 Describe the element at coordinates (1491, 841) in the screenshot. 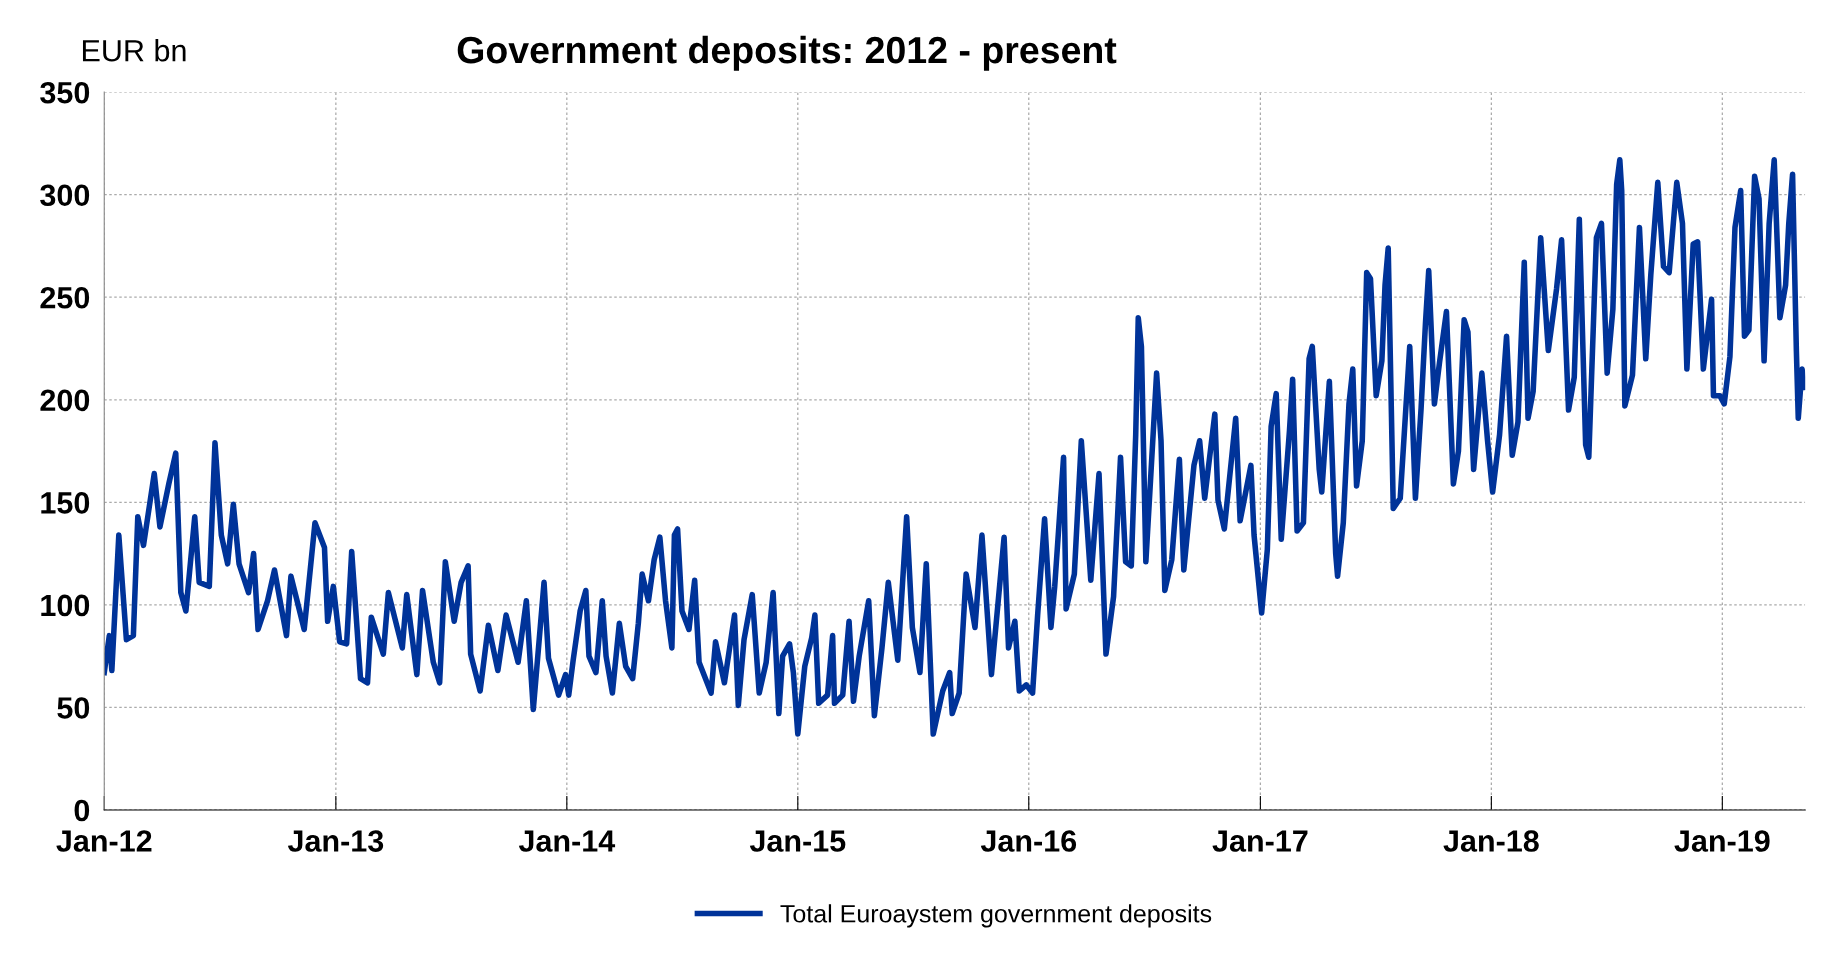

I see `x-tick-label: Jan-18` at that location.